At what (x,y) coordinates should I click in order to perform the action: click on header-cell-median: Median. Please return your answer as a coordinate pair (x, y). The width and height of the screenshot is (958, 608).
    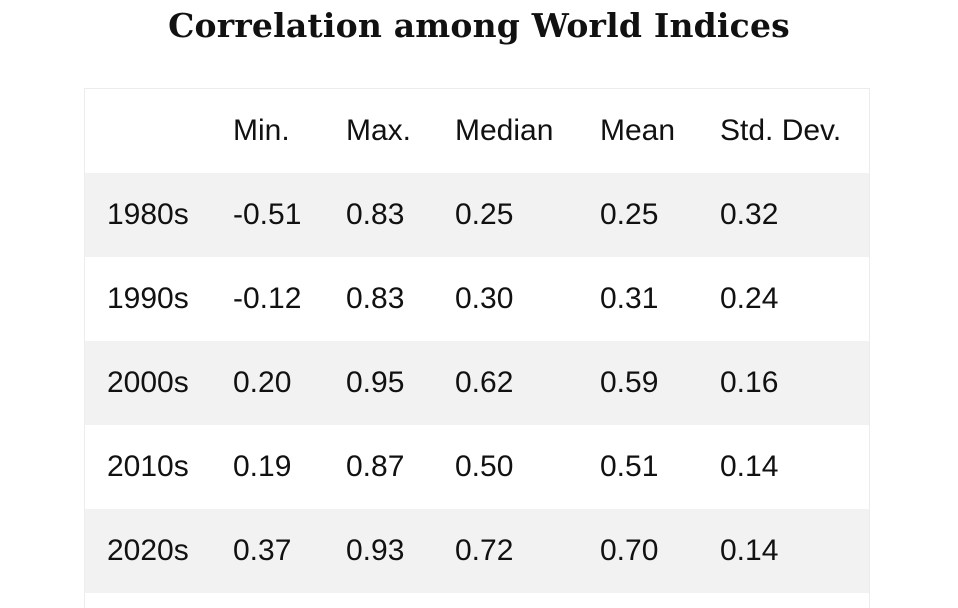
    Looking at the image, I should click on (527, 131).